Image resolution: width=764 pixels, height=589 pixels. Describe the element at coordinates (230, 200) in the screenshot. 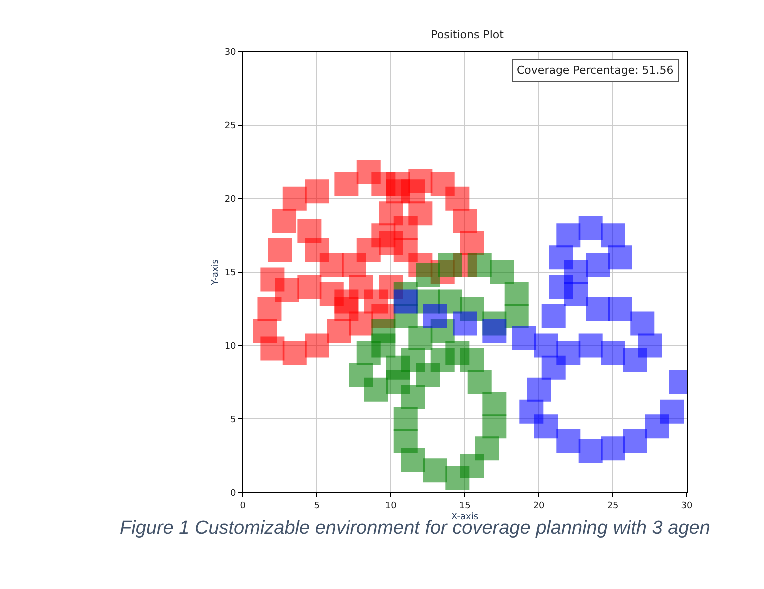

I see `y-tick-label: 20` at that location.